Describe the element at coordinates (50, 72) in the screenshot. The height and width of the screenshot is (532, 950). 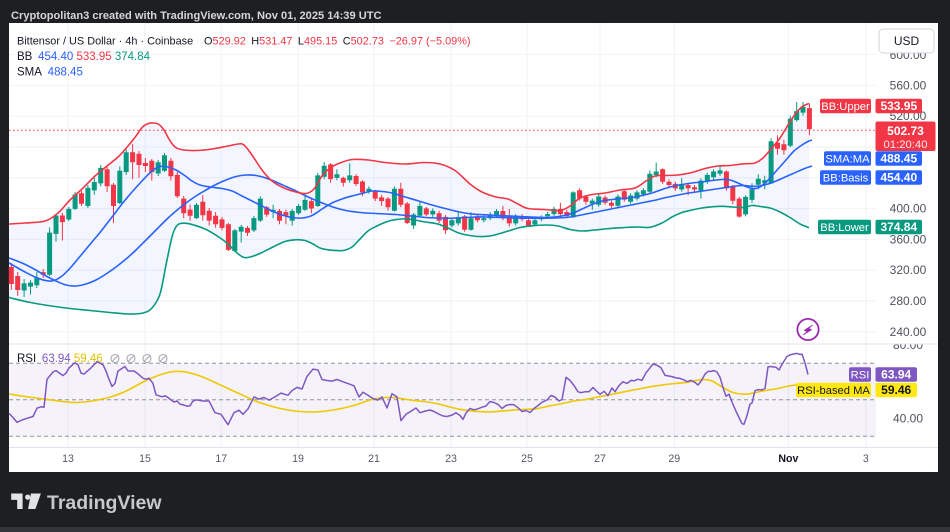
I see `svg-text: SMA 488.45` at that location.